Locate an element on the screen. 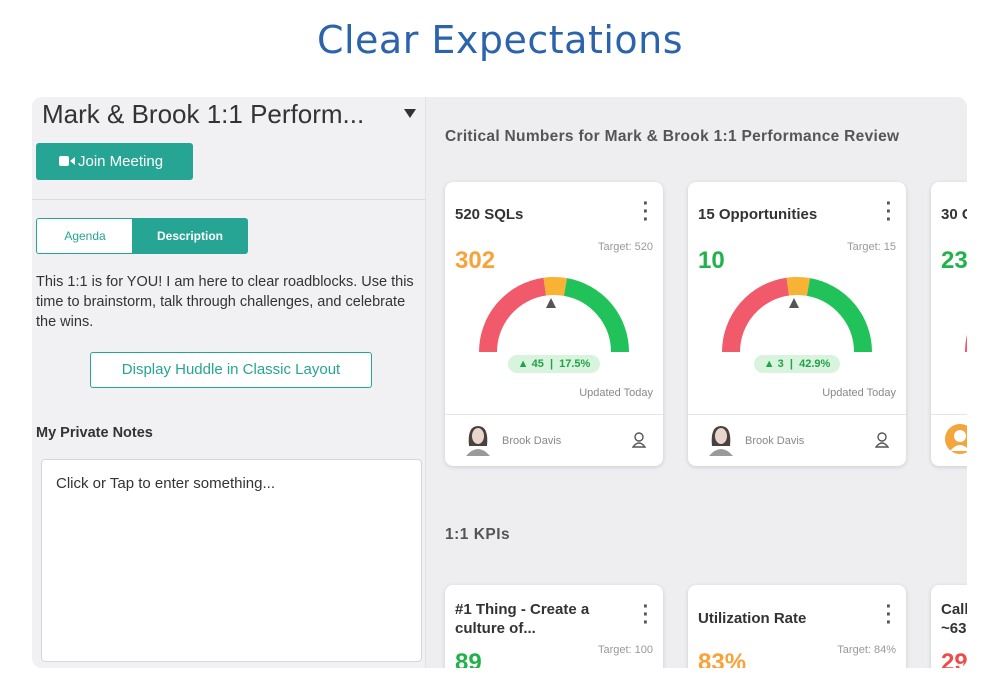 The width and height of the screenshot is (1000, 700). camera-lens is located at coordinates (72, 161).